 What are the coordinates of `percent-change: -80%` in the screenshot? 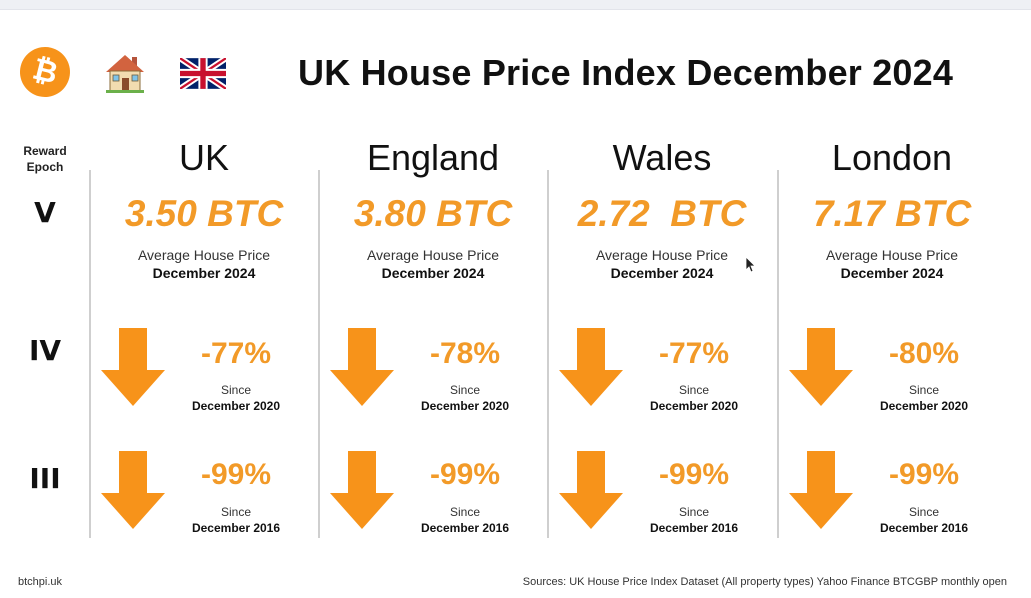 It's located at (924, 353).